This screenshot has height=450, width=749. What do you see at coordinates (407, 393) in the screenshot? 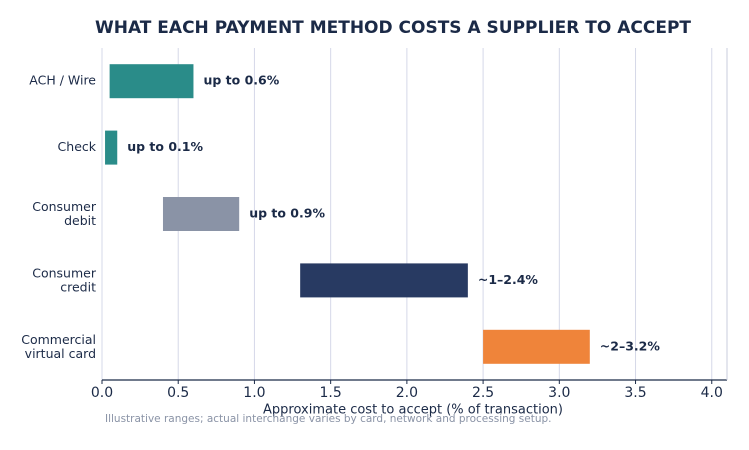
I see `x-tick-label: 2.0` at bounding box center [407, 393].